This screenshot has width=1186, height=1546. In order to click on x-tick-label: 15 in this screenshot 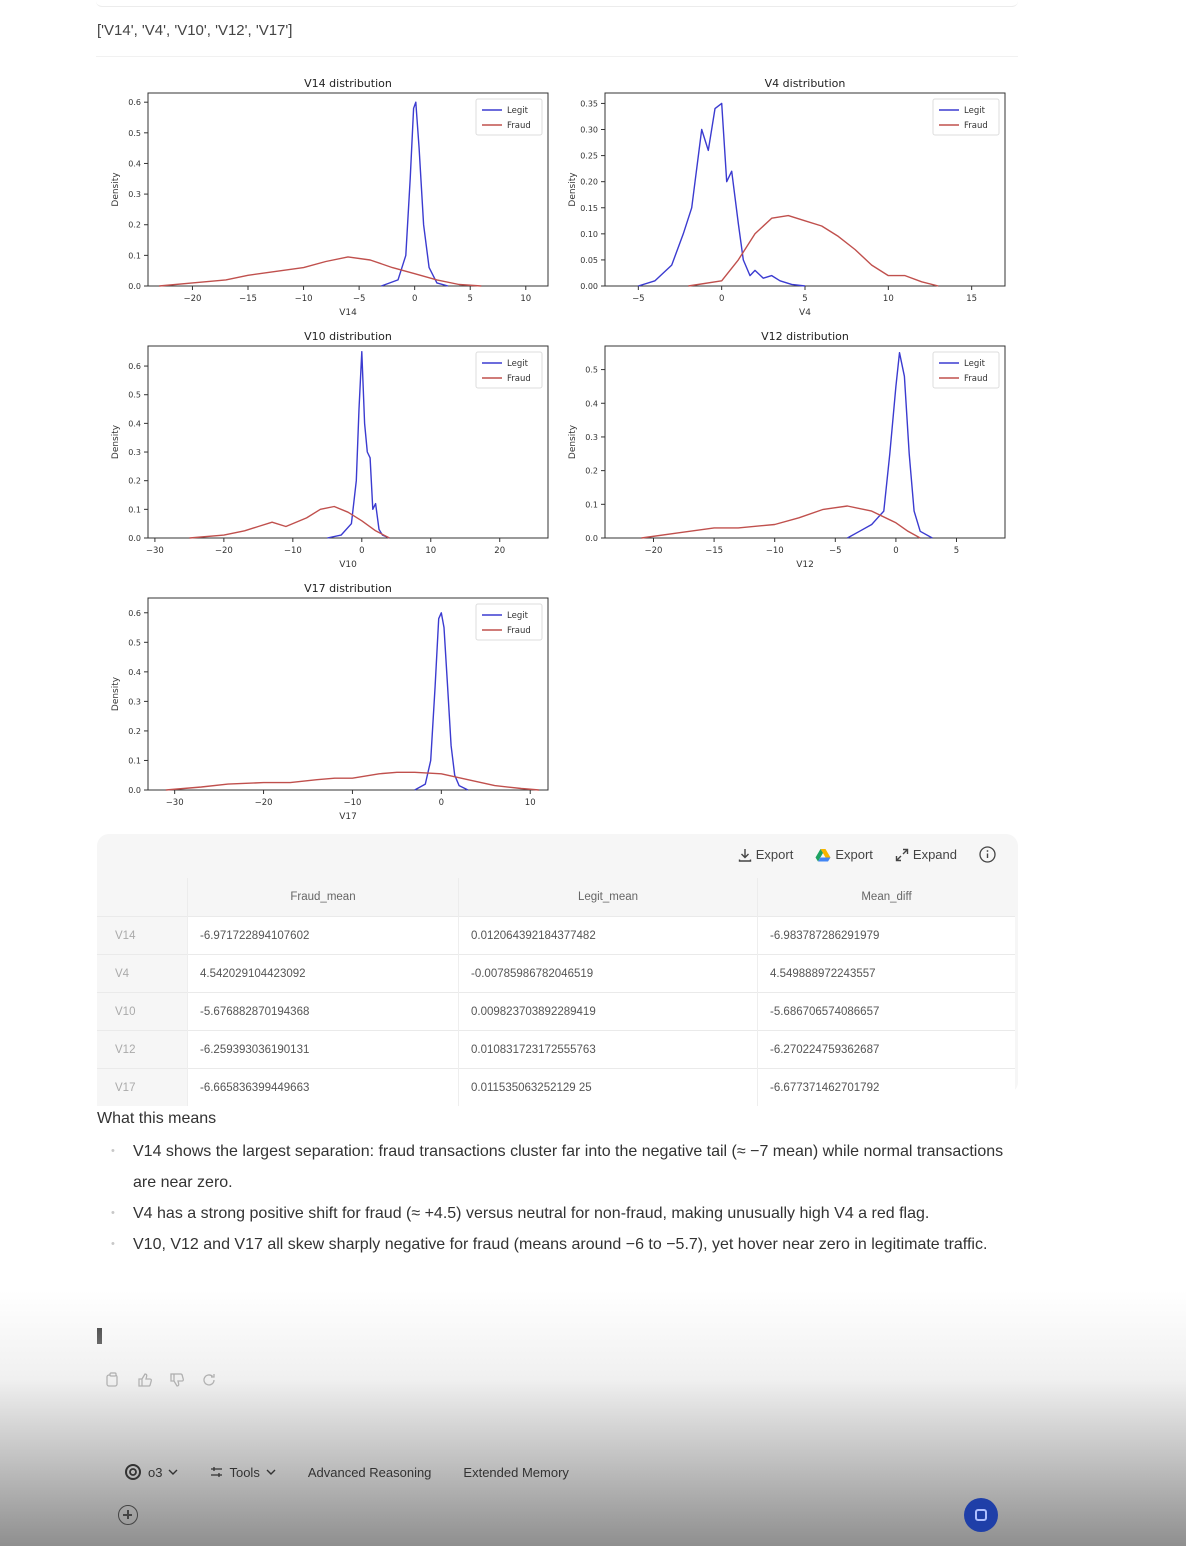, I will do `click(971, 299)`.